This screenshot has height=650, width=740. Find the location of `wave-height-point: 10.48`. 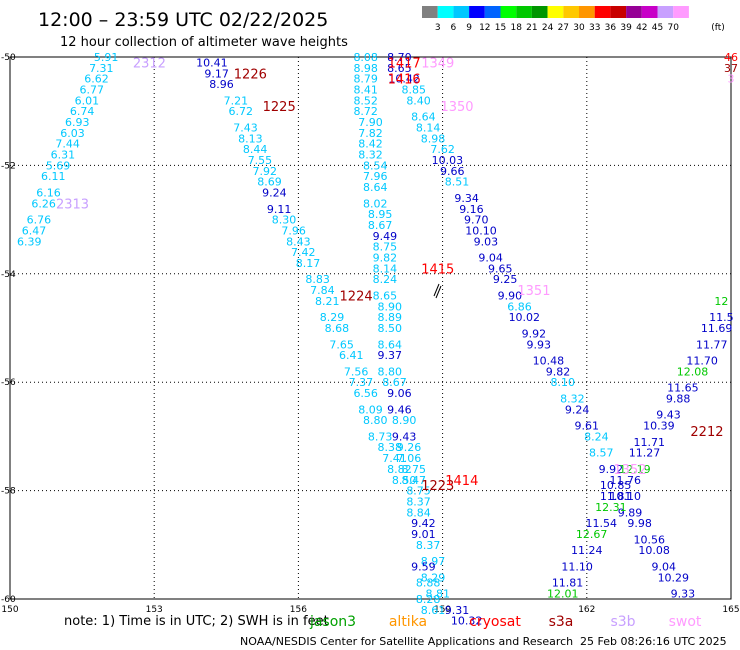

wave-height-point: 10.48 is located at coordinates (549, 361).